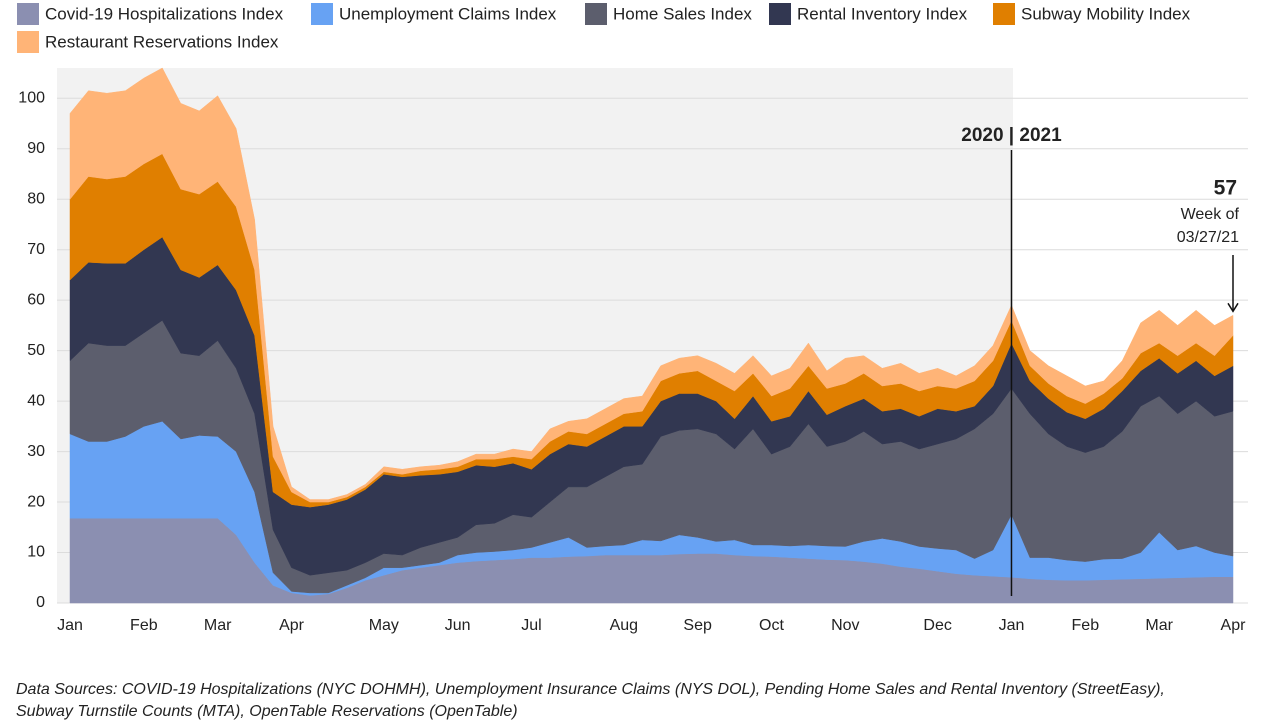 This screenshot has height=725, width=1280. Describe the element at coordinates (882, 13) in the screenshot. I see `legend-label: Rental Inventory Index` at that location.